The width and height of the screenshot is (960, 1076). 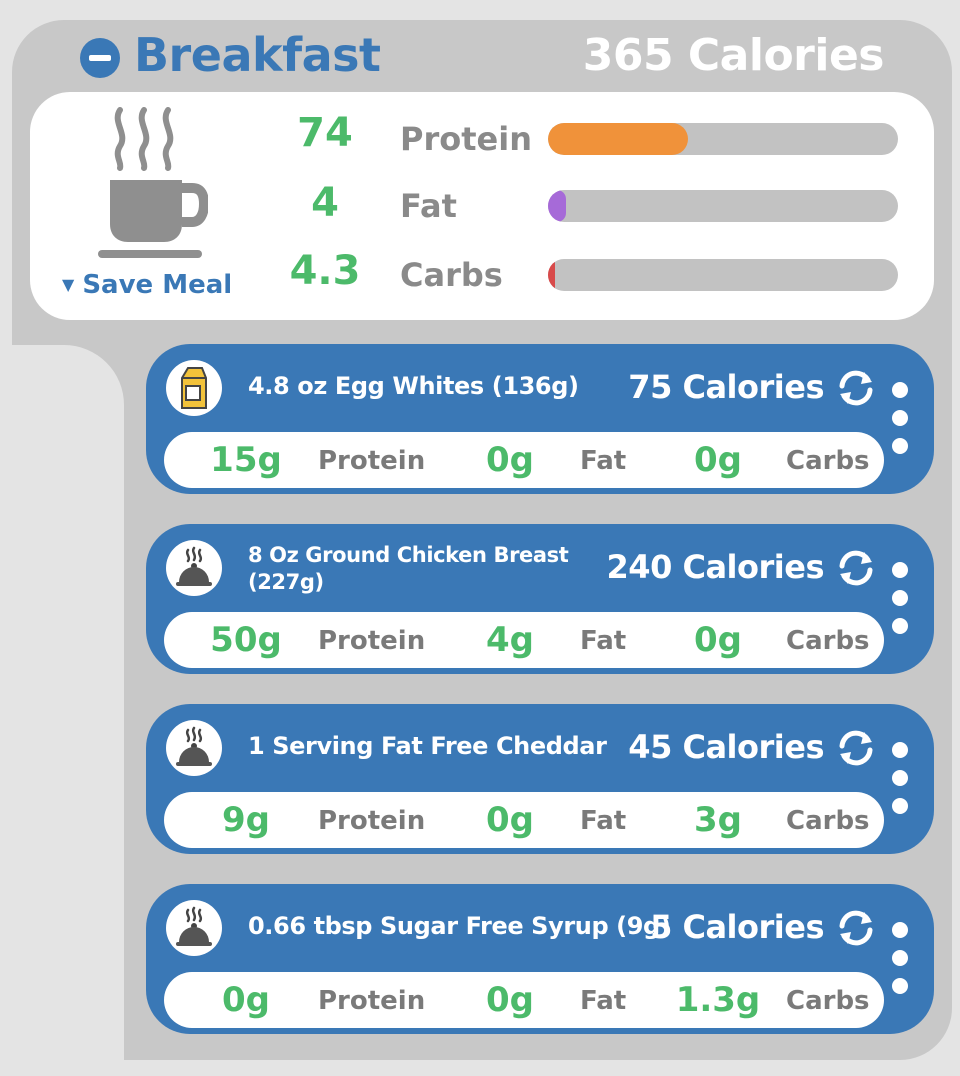 What do you see at coordinates (733, 55) in the screenshot?
I see `meal-calories: 365 Calories` at bounding box center [733, 55].